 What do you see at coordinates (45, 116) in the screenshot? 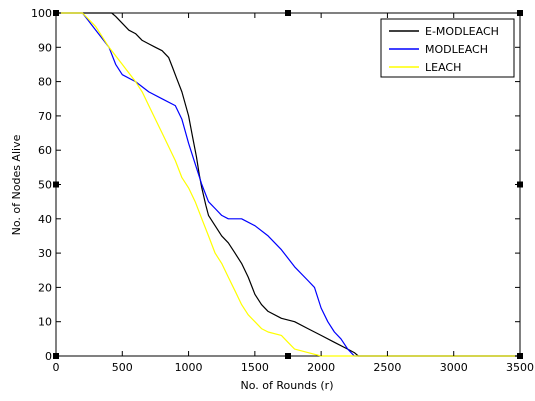
I see `y-tick-label: 70` at bounding box center [45, 116].